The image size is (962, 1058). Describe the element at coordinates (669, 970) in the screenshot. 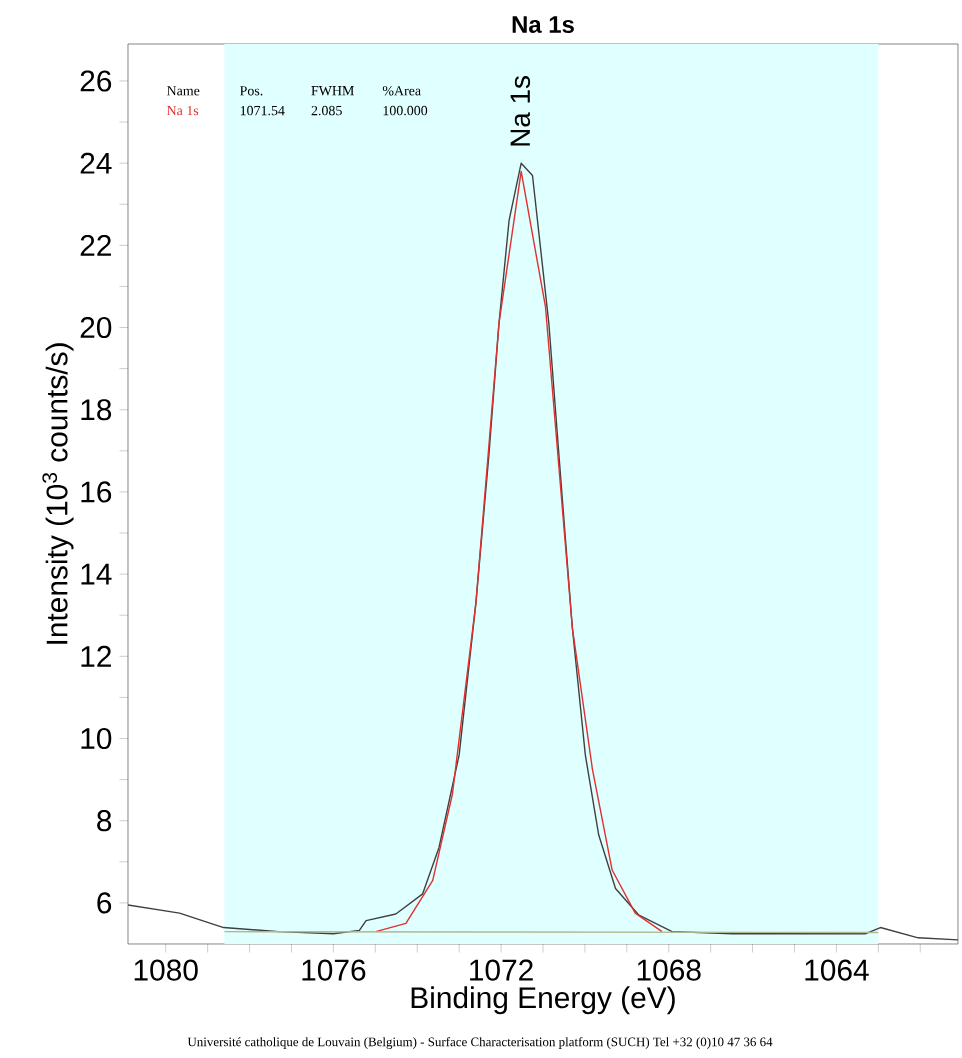

I see `x-tick-label: 1068` at that location.